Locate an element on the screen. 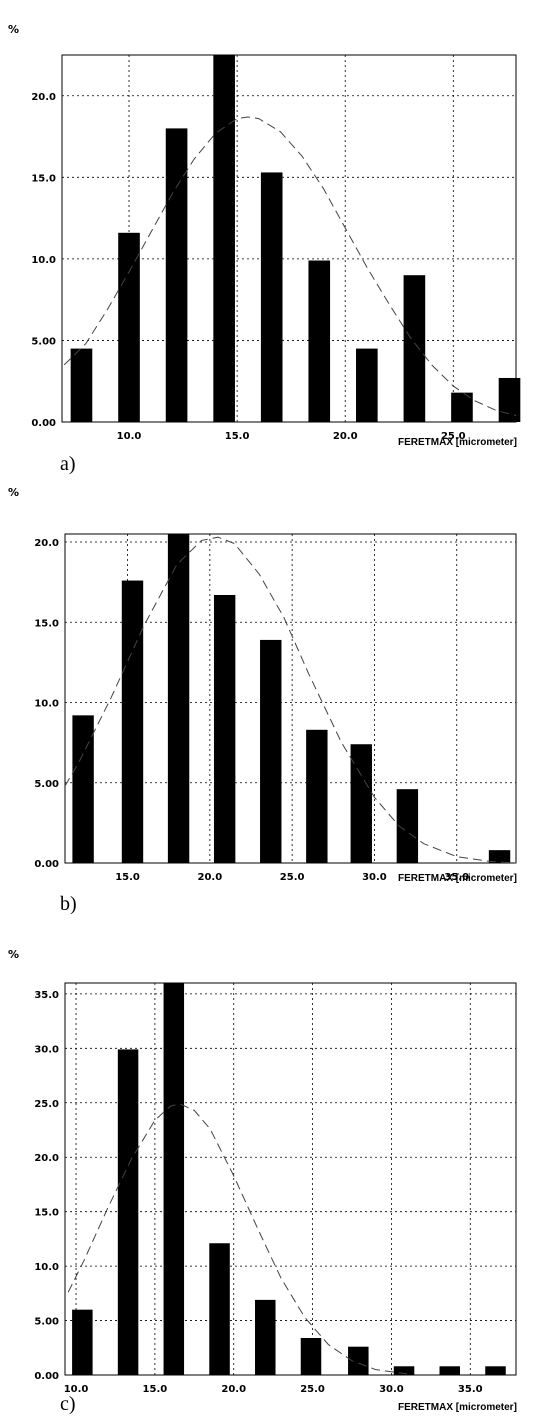 The width and height of the screenshot is (560, 1417). panel-label: b) is located at coordinates (68, 904).